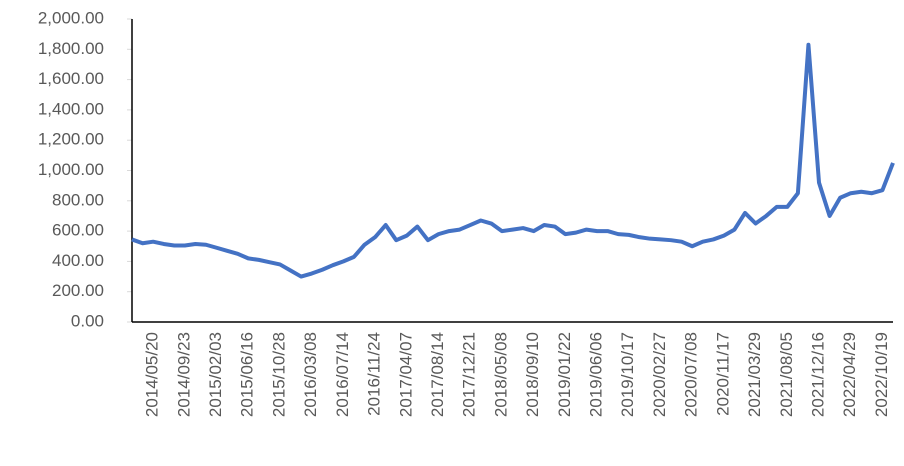 The image size is (904, 466). Describe the element at coordinates (78, 230) in the screenshot. I see `y-tick-label: 600.00` at that location.